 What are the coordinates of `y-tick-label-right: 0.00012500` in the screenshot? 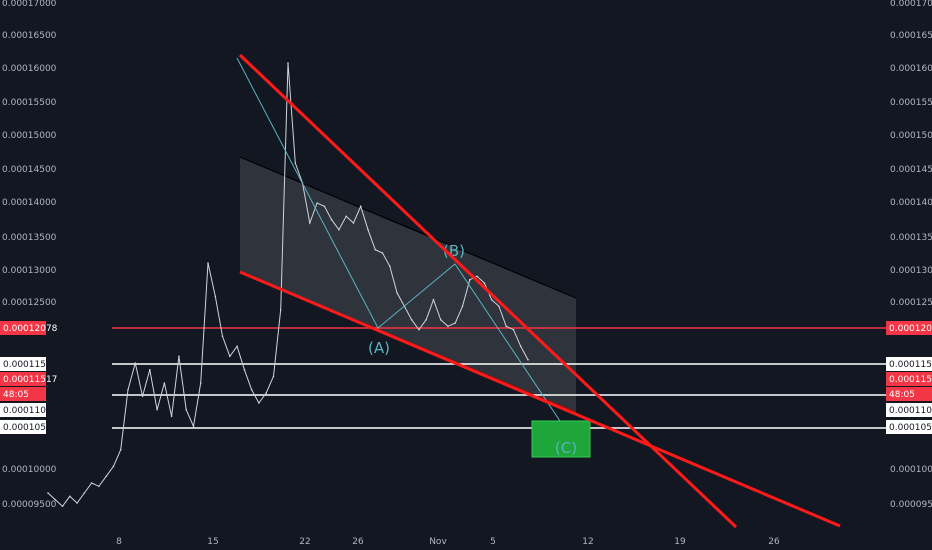 It's located at (911, 303).